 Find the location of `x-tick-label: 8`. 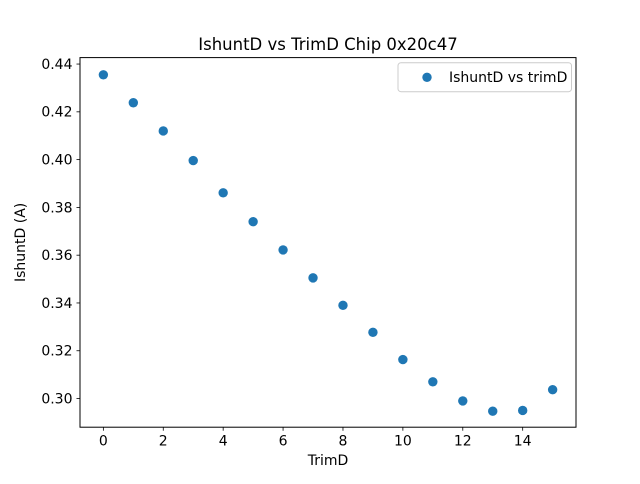

x-tick-label: 8 is located at coordinates (343, 442).